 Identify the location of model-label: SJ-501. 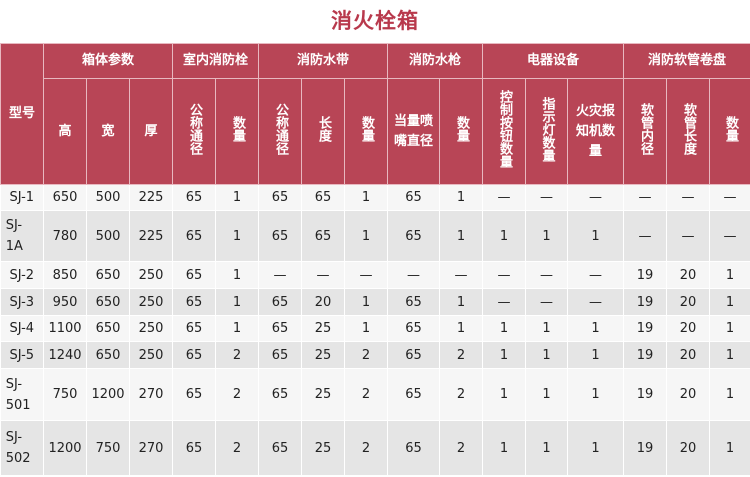
(18, 394).